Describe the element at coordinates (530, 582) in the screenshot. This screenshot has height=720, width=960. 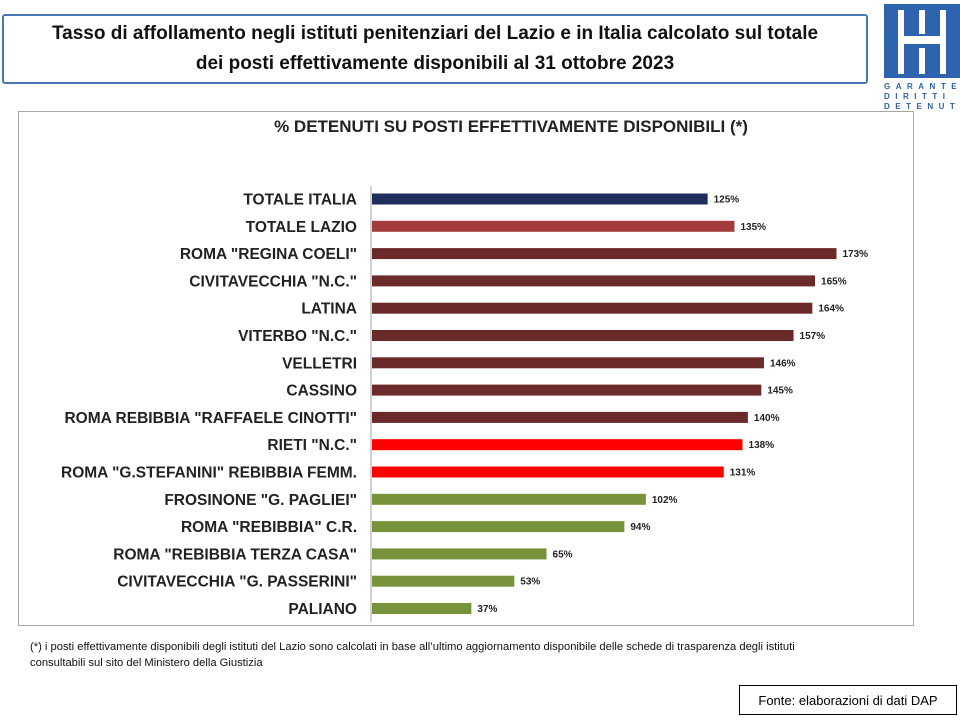
I see `value-label: 53%` at that location.